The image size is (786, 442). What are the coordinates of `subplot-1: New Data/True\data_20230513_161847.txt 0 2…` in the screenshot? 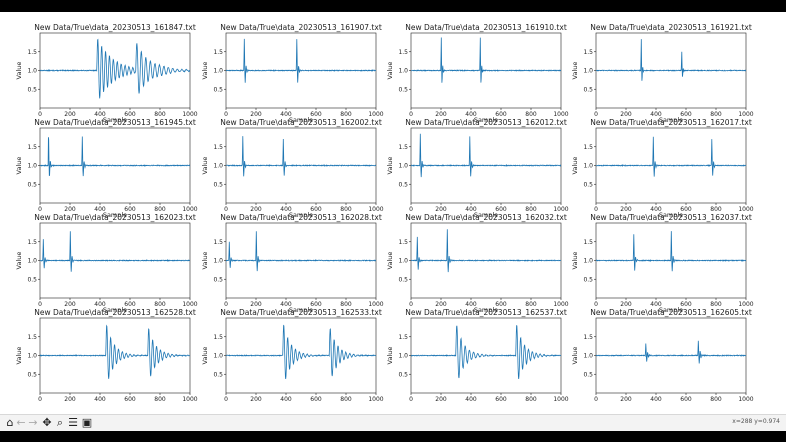 It's located at (106, 73).